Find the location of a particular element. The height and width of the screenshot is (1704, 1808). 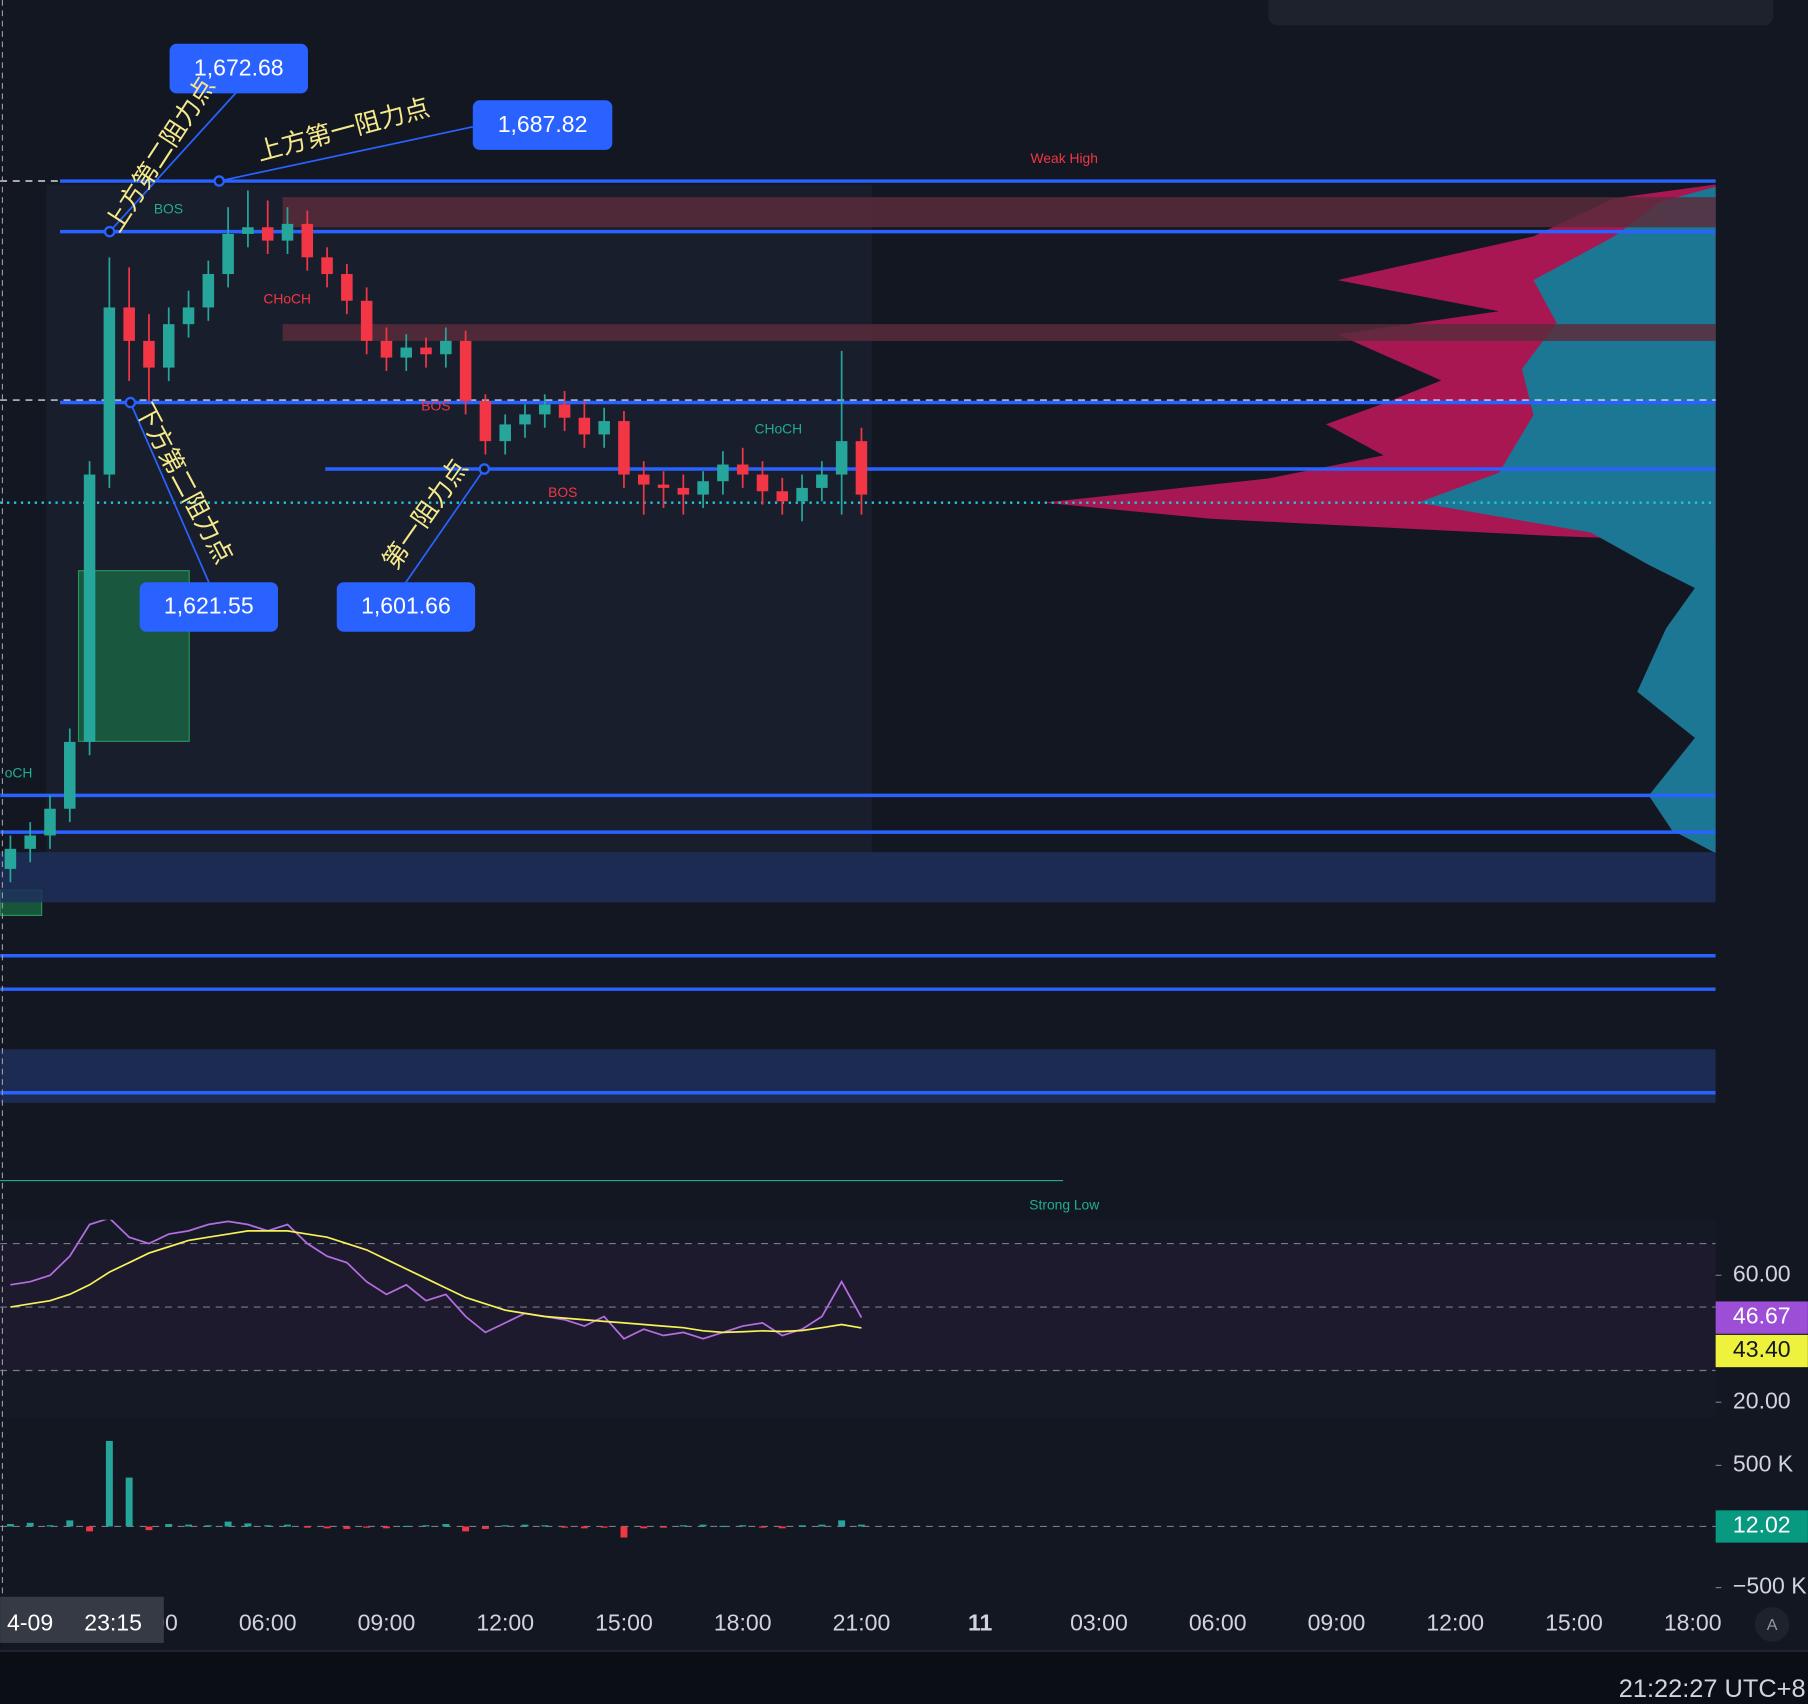

auto-scale-button is located at coordinates (1772, 1624).